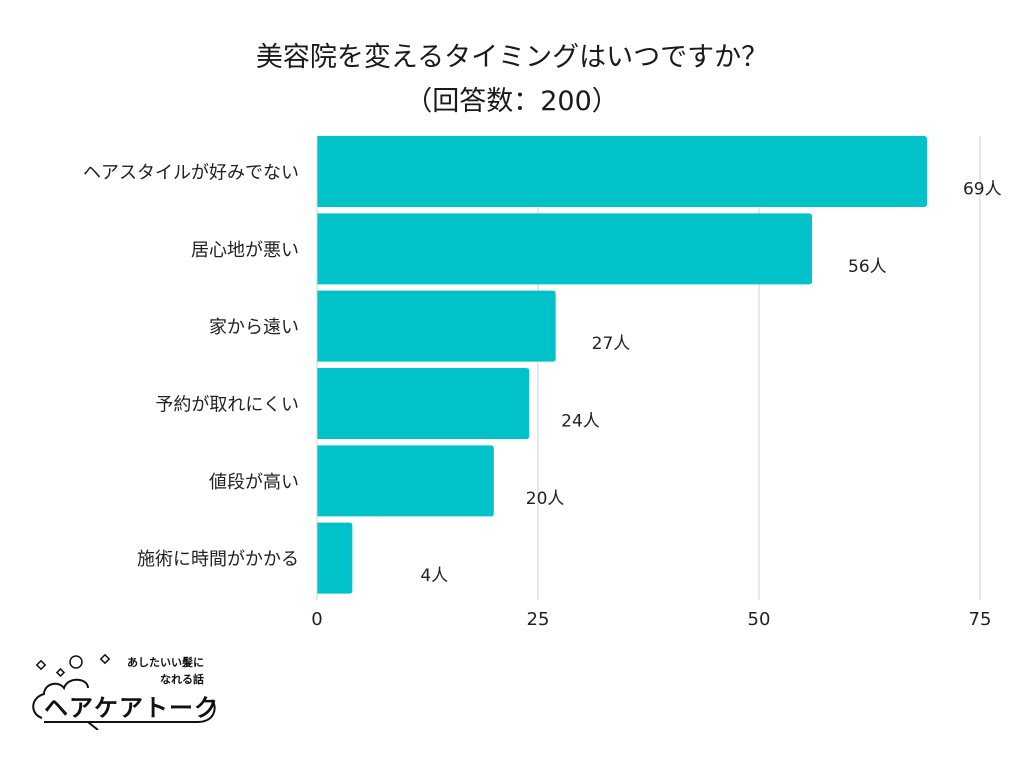 Image resolution: width=1024 pixels, height=768 pixels. What do you see at coordinates (131, 708) in the screenshot?
I see `logo-brand-name: ヘアケアトーク` at bounding box center [131, 708].